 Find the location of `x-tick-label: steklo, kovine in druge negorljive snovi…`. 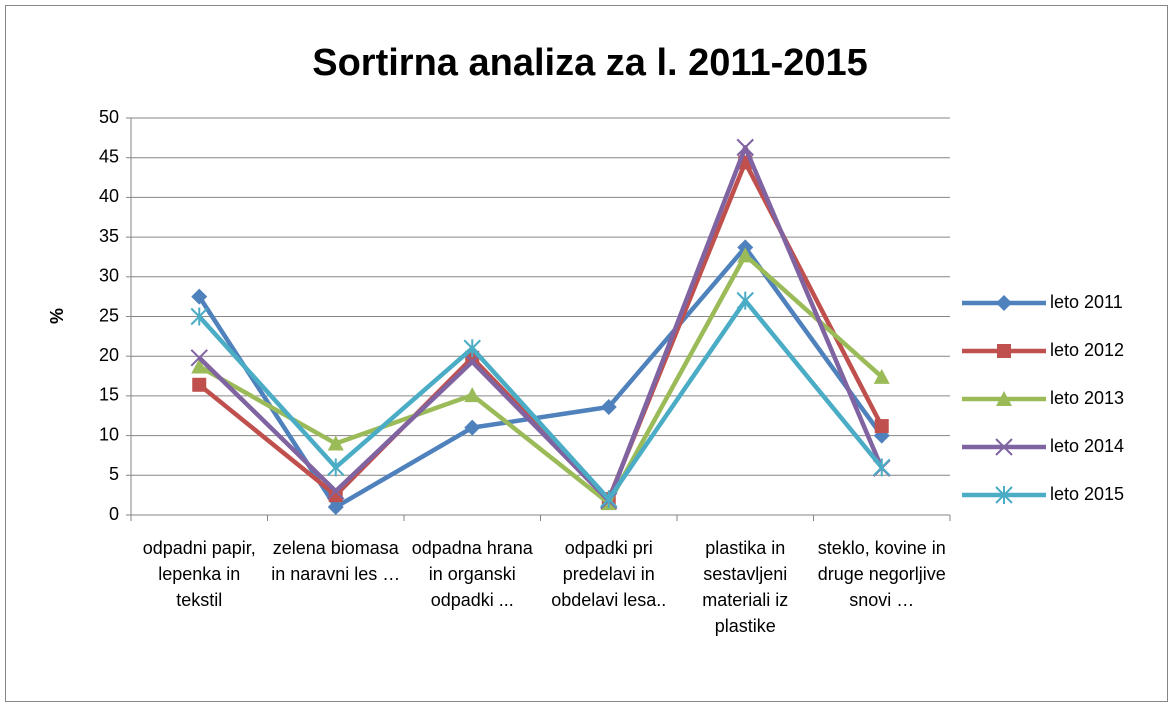

x-tick-label: steklo, kovine in druge negorljive snovi… is located at coordinates (881, 574).